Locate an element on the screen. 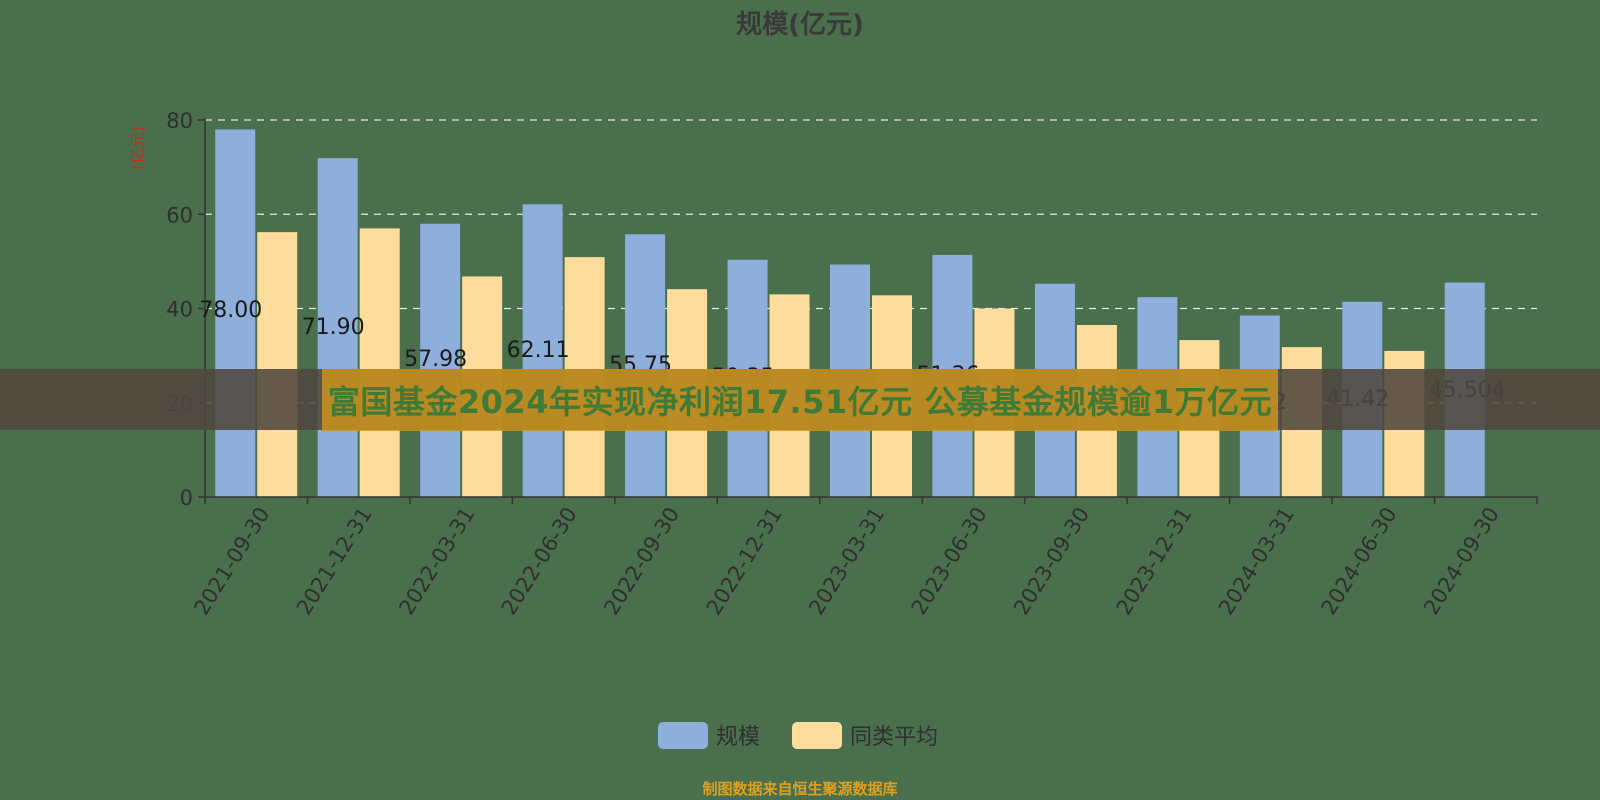  x-tick-label: 2024-06-30 is located at coordinates (1359, 561).